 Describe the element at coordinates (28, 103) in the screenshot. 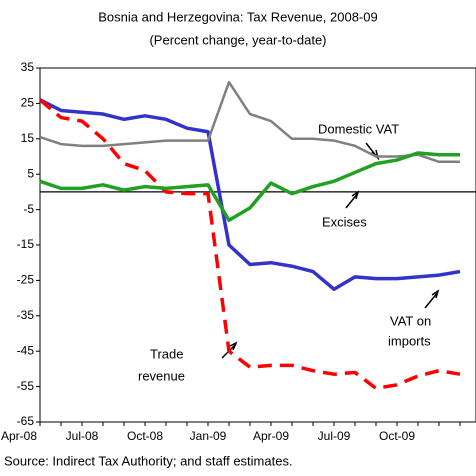

I see `y-tick-label: 25` at that location.